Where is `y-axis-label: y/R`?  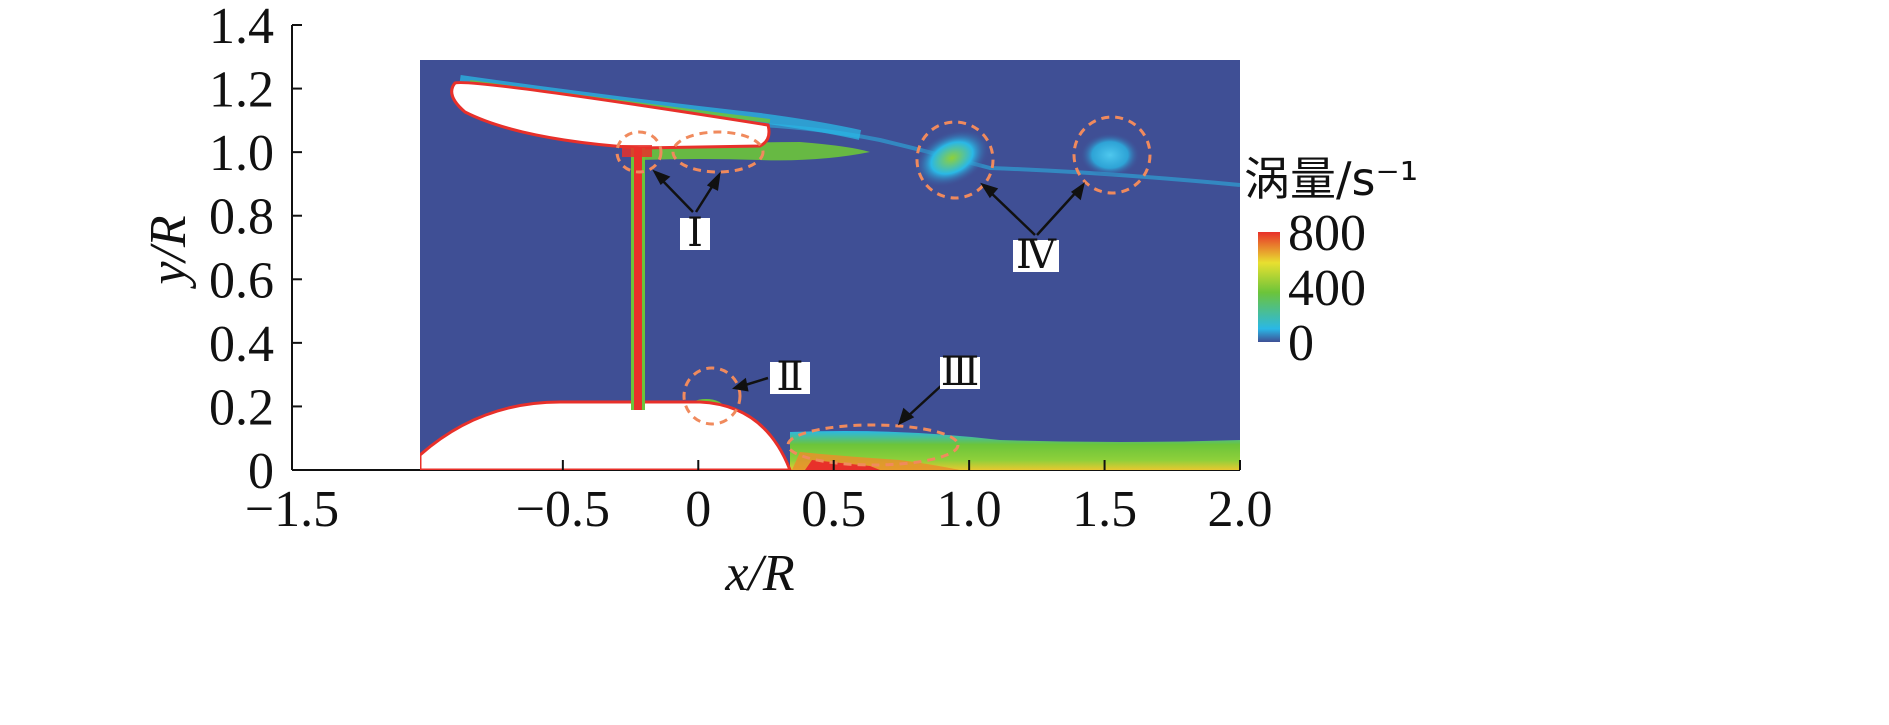 y-axis-label: y/R is located at coordinates (168, 252).